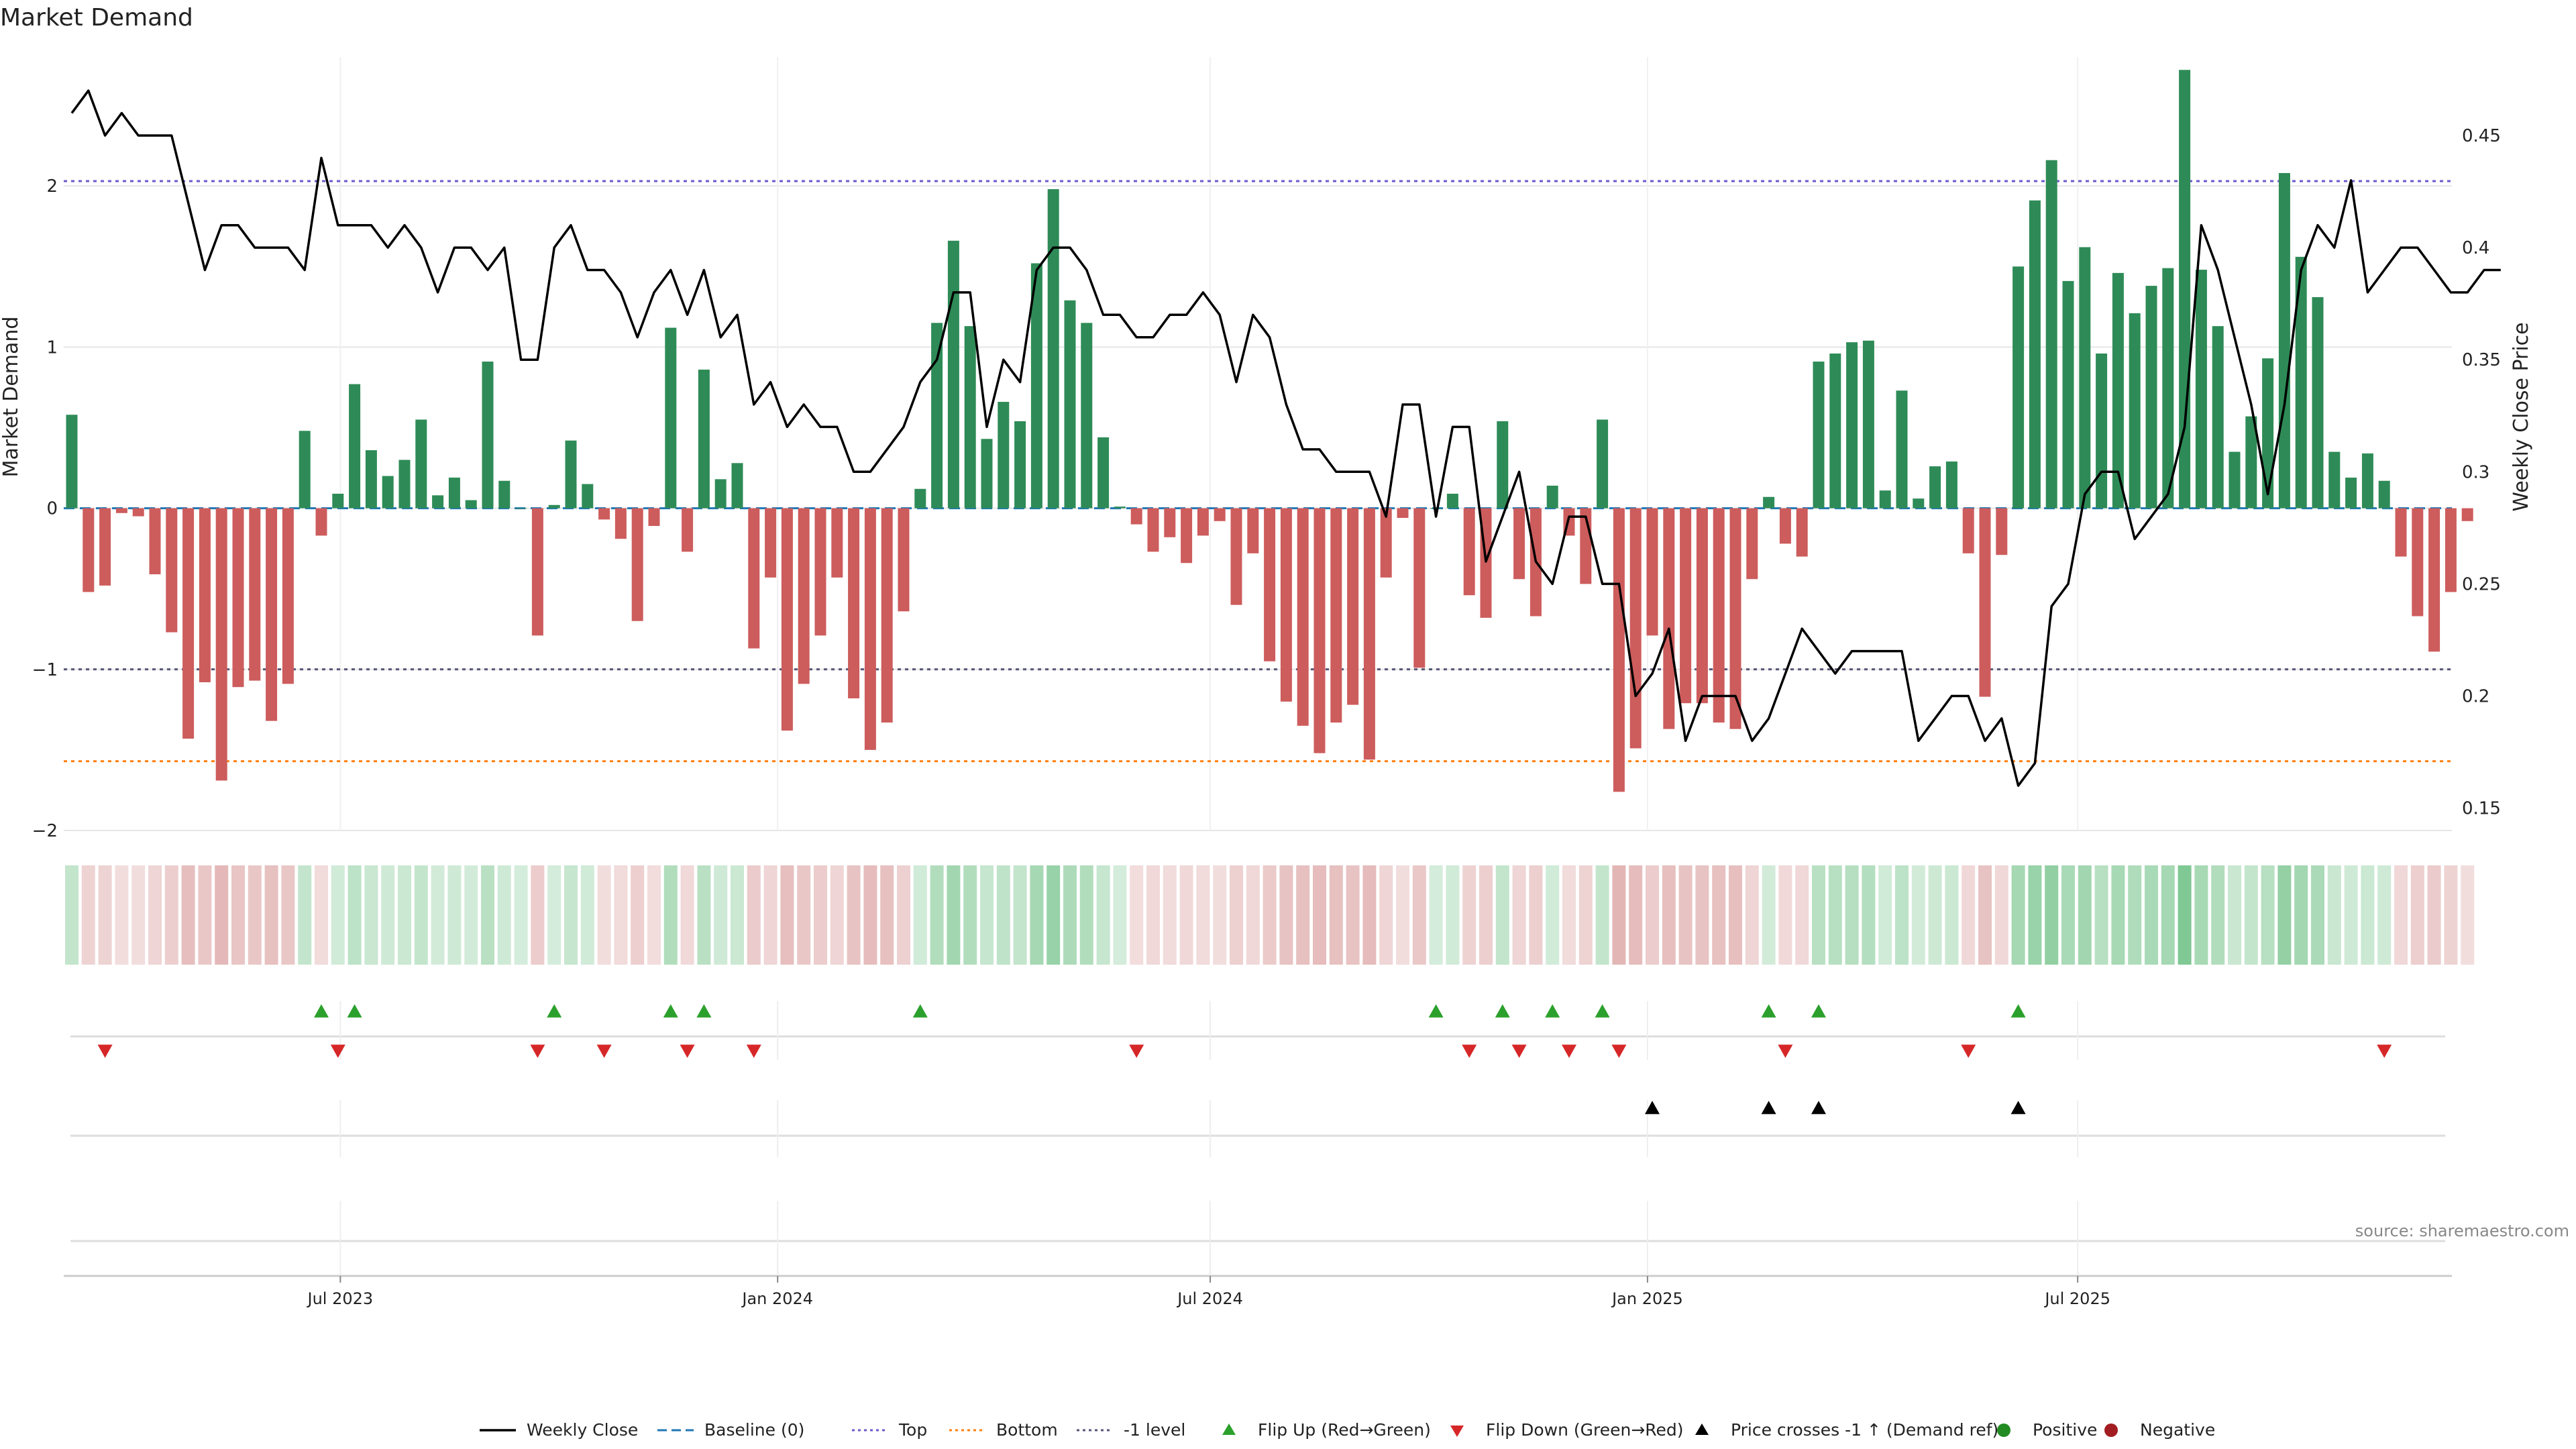 Image resolution: width=2576 pixels, height=1449 pixels. I want to click on y2-tick-label: 0.2, so click(2475, 696).